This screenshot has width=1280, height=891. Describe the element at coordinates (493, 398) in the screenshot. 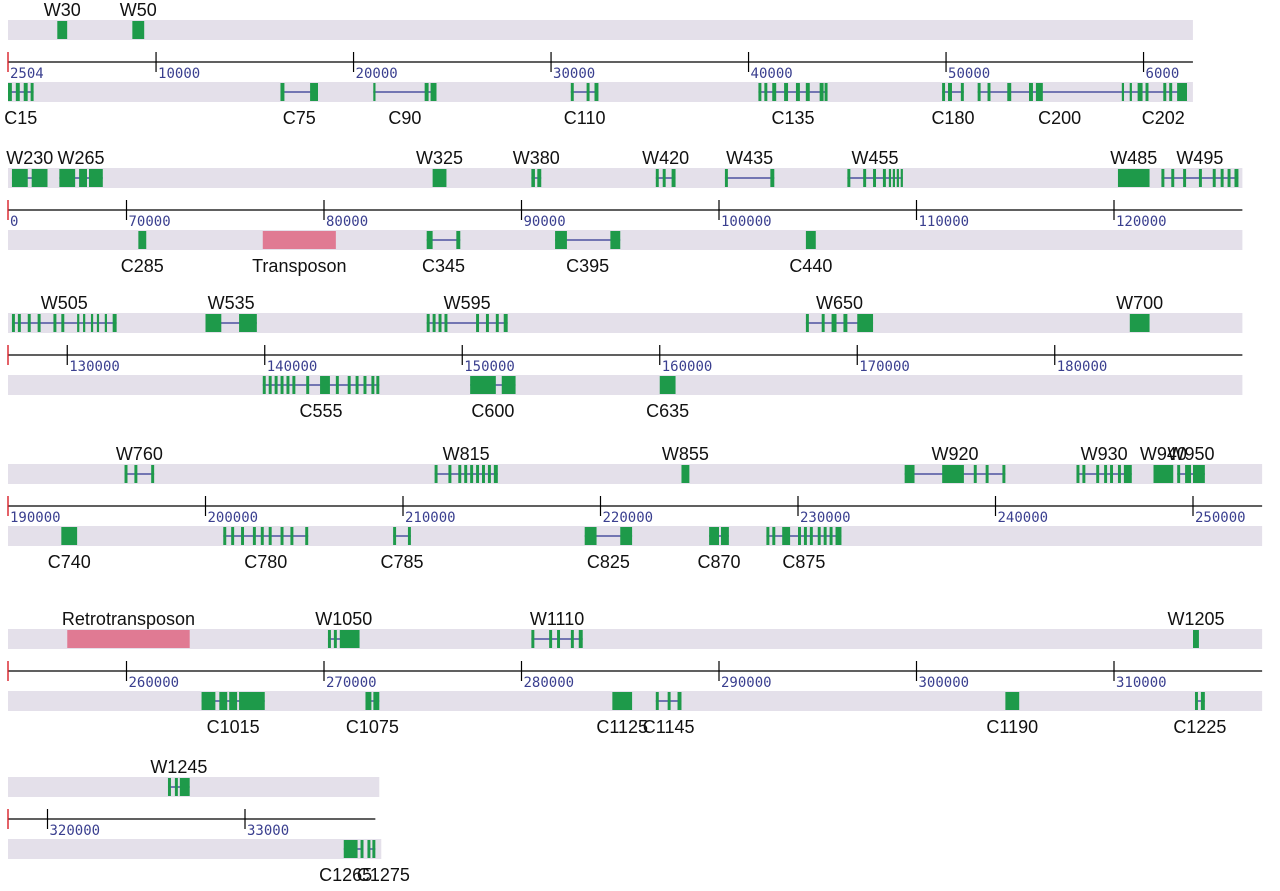

I see `gene-c600: C600` at that location.